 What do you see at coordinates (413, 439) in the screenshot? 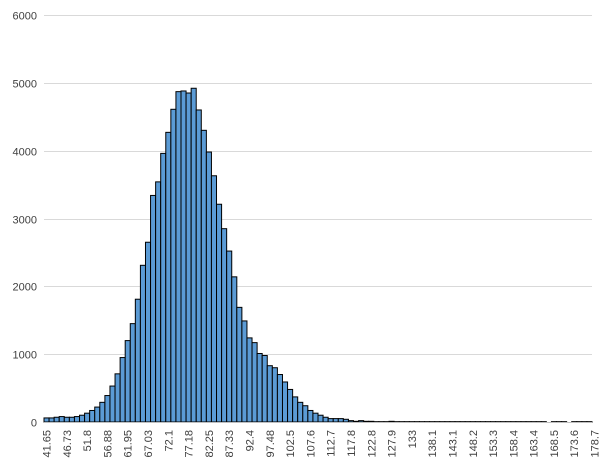
I see `x-tick-label: 133` at bounding box center [413, 439].